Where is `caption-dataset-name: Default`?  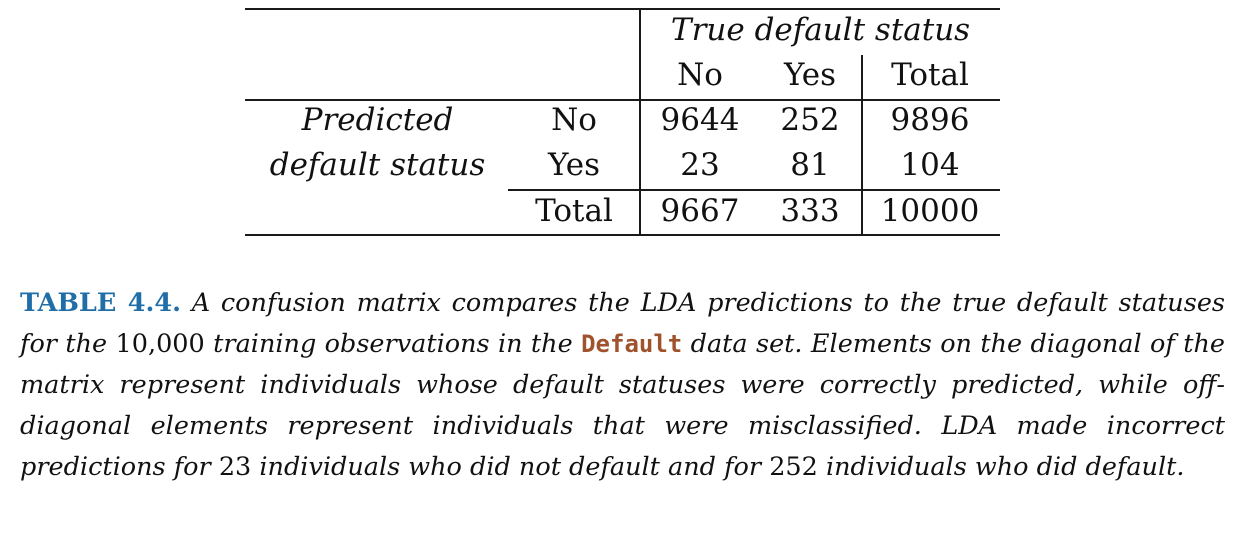 caption-dataset-name: Default is located at coordinates (632, 344).